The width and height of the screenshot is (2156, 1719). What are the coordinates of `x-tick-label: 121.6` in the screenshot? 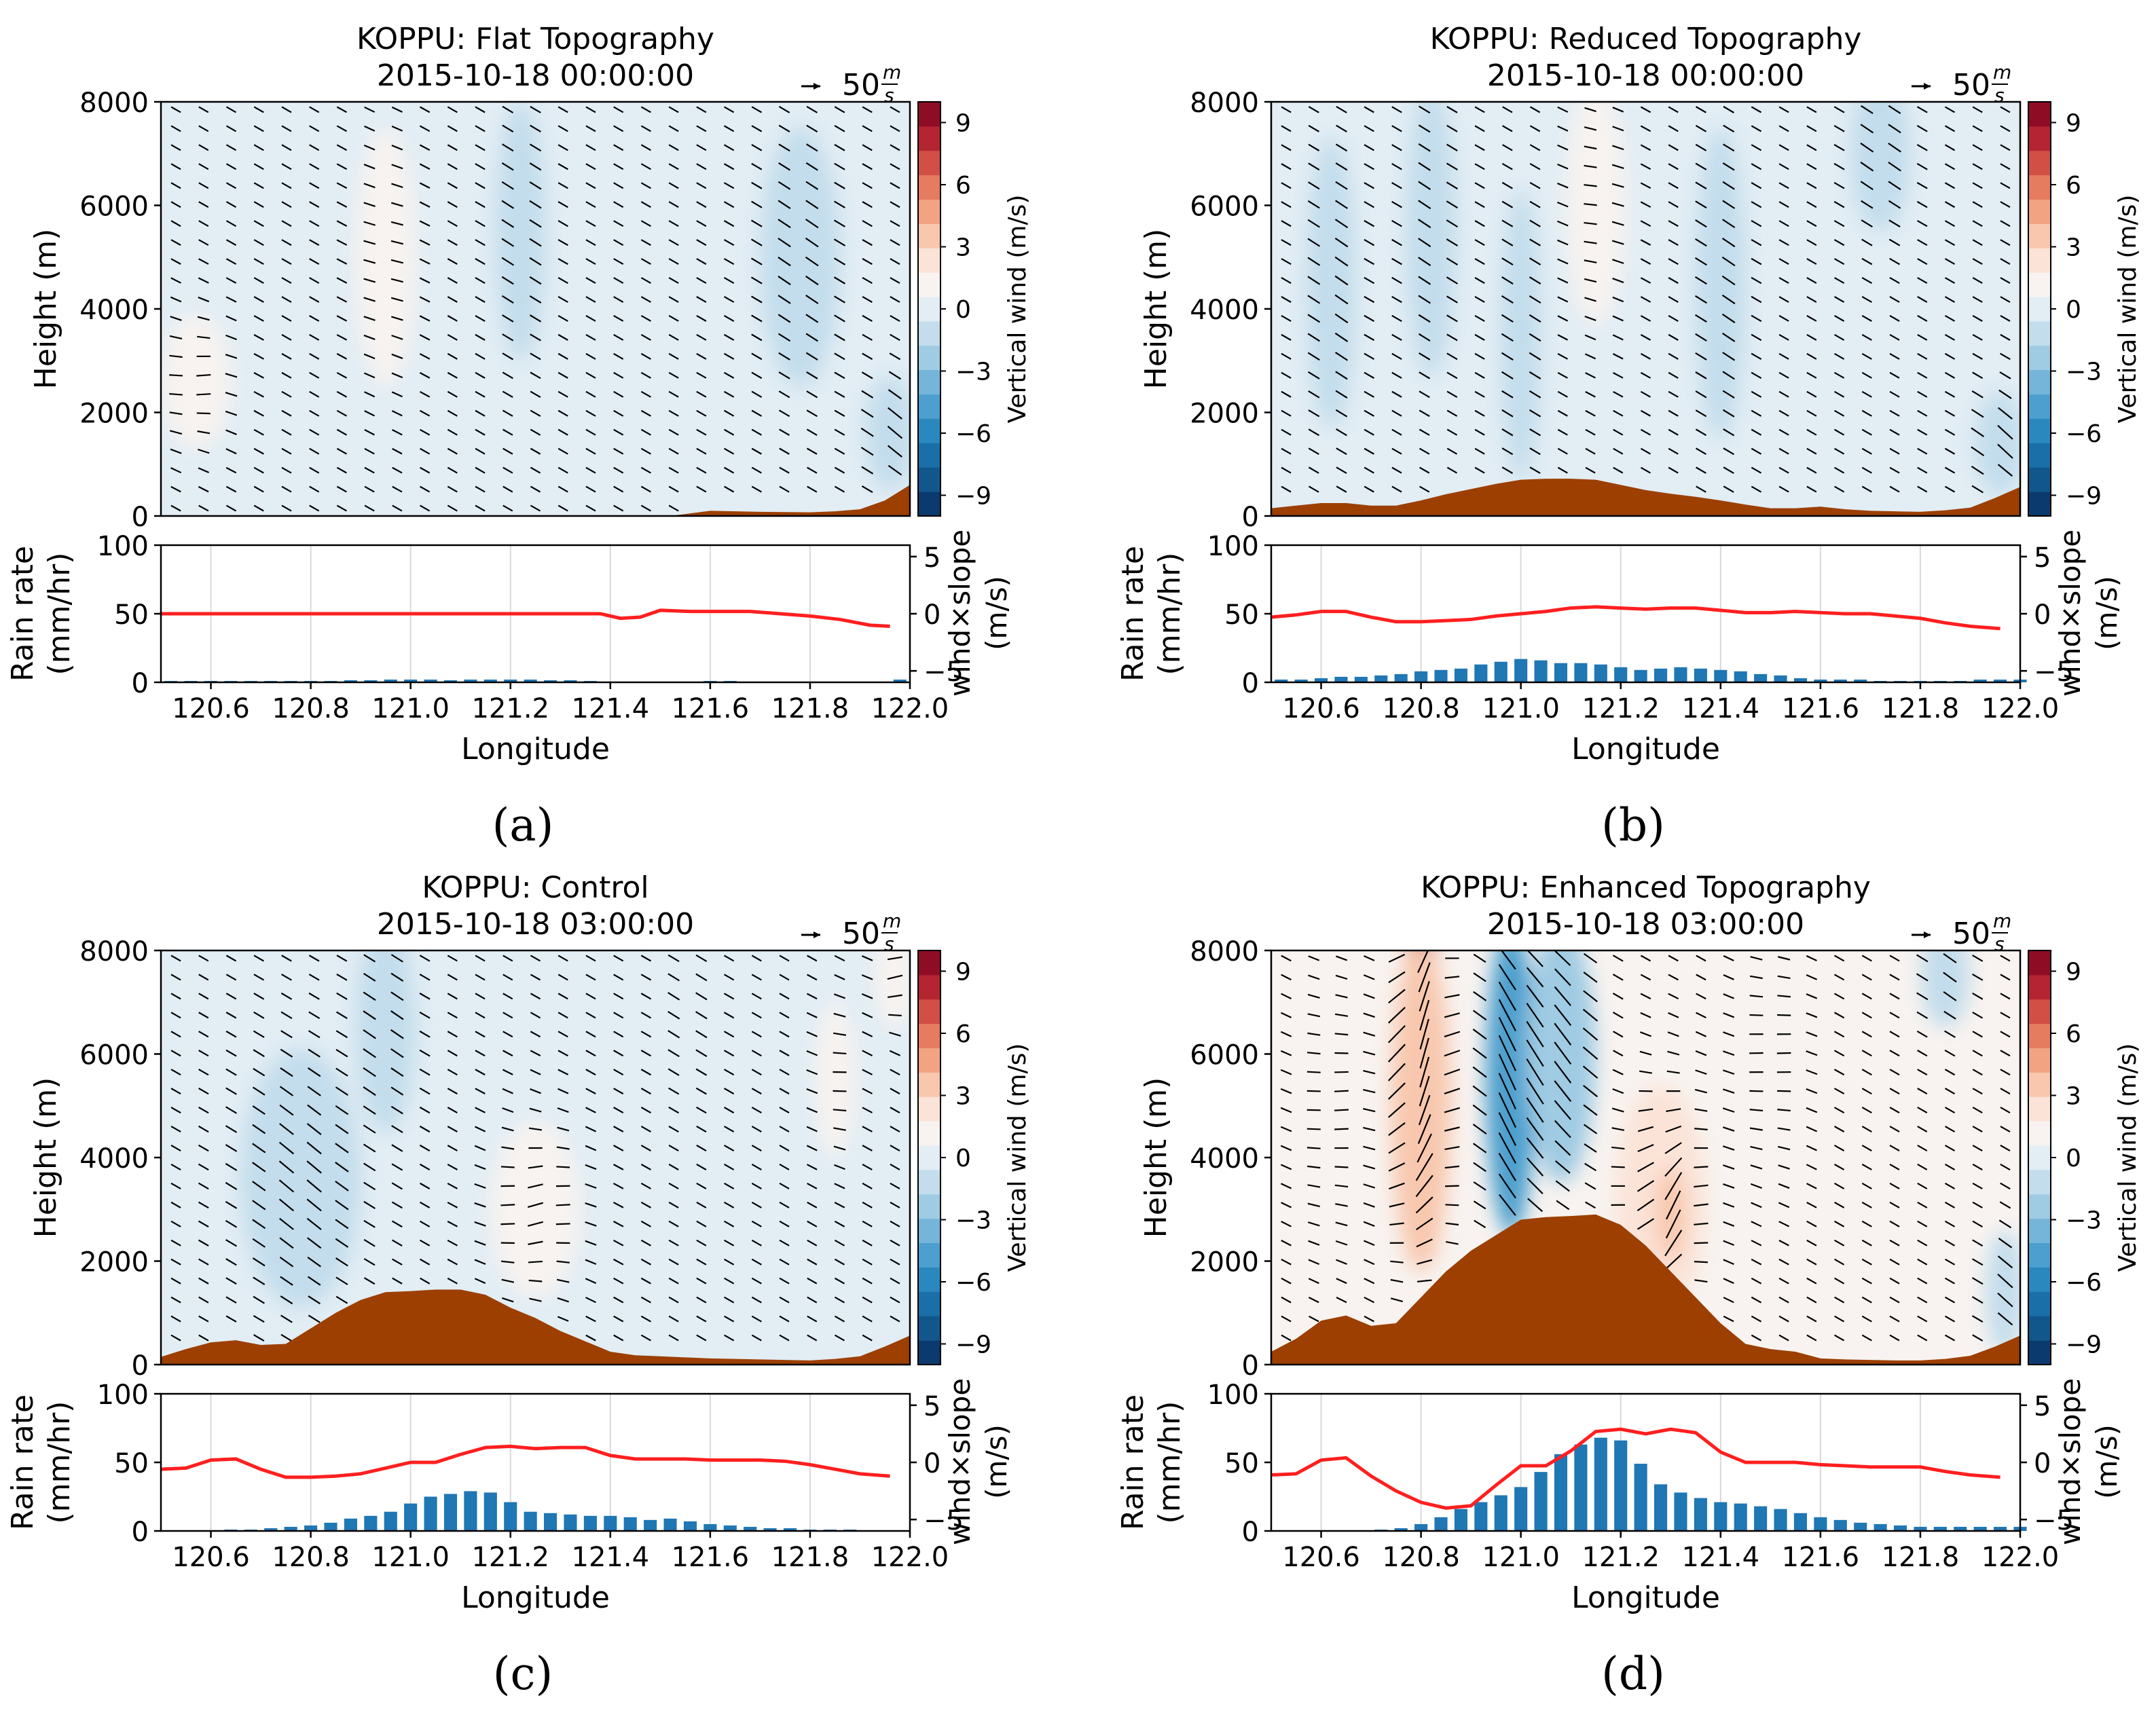 It's located at (711, 708).